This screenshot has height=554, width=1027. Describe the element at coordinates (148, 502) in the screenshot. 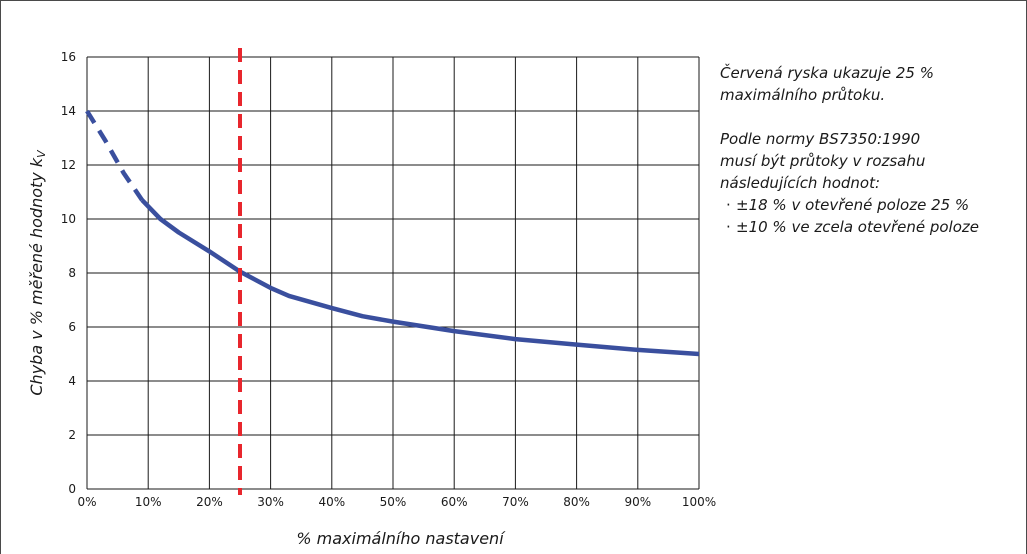

I see `x-tick-label: 10%` at that location.